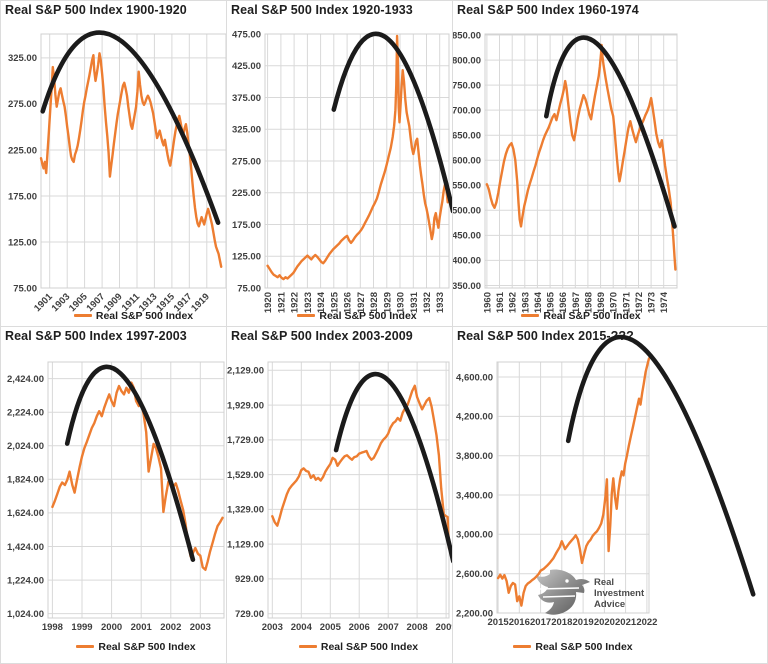  Describe the element at coordinates (25, 379) in the screenshot. I see `y-tick-label: 2,424.00` at that location.